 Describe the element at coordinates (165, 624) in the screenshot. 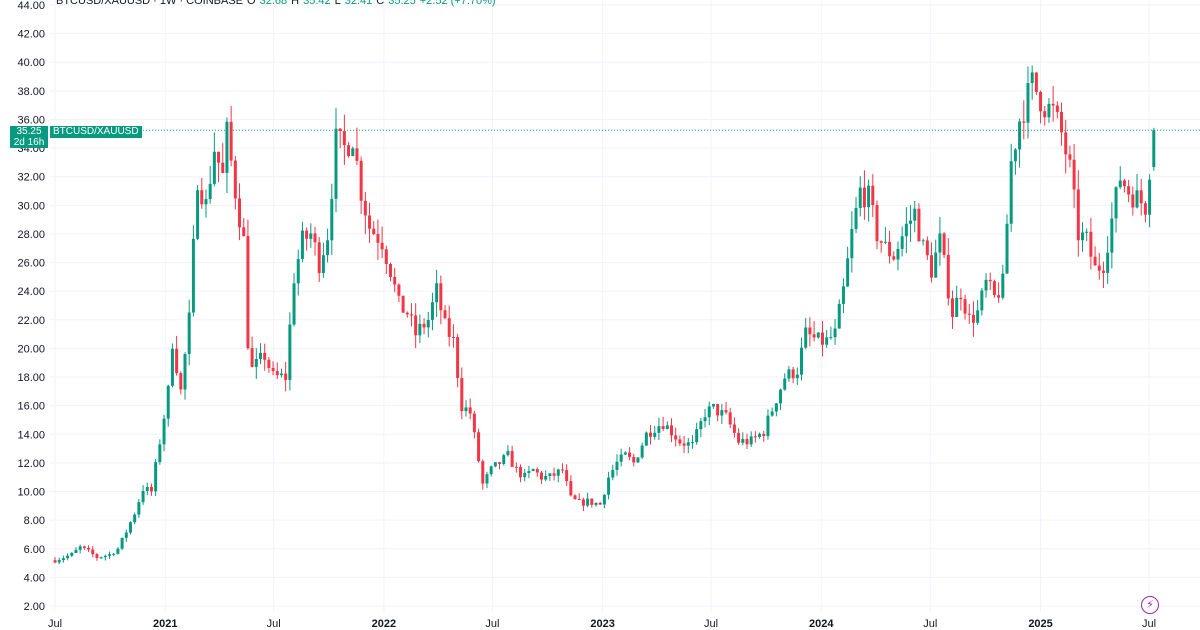

I see `x-tick-label: 2021` at that location.